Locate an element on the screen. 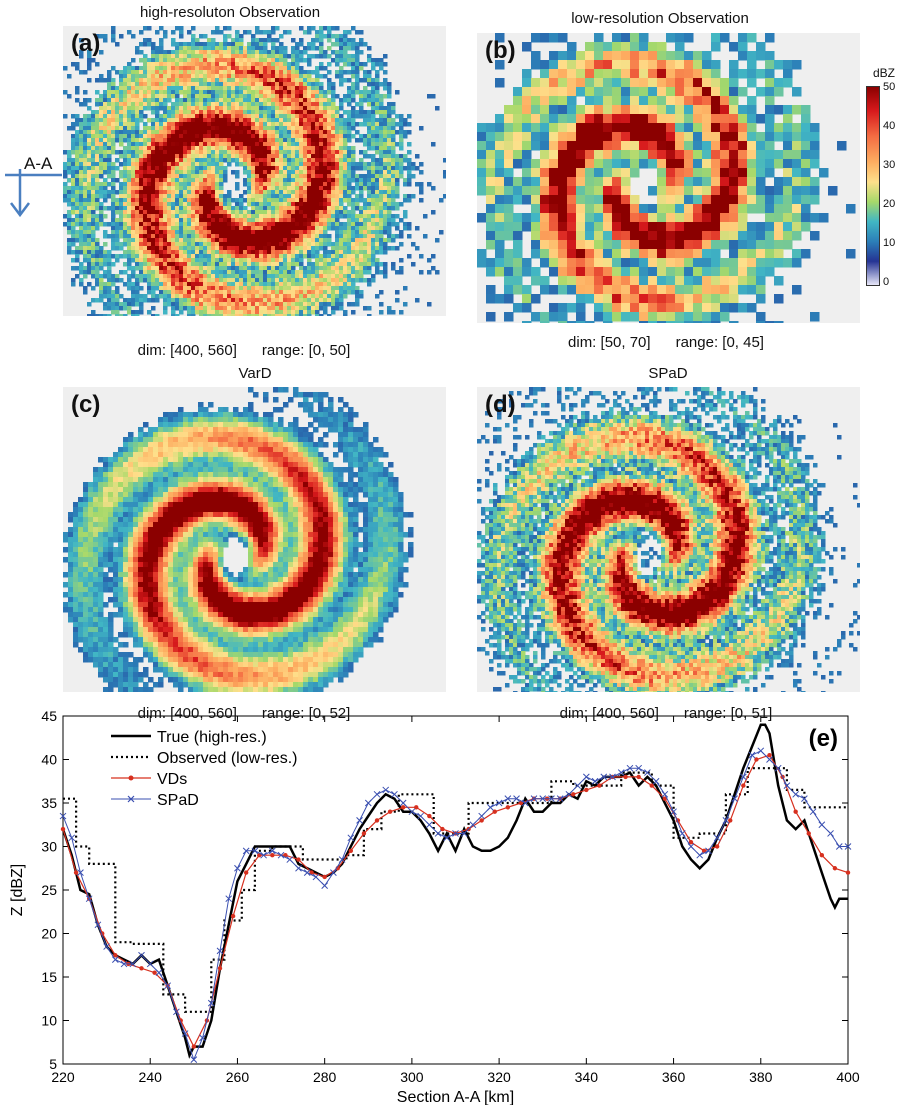  x-axis-label: Section A-A [km] is located at coordinates (455, 1097).